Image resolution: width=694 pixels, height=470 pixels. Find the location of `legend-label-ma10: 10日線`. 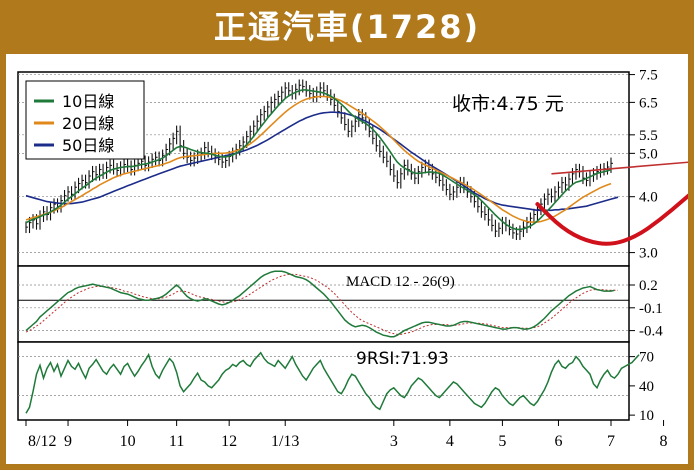

legend-label-ma10: 10日線 is located at coordinates (88, 101).